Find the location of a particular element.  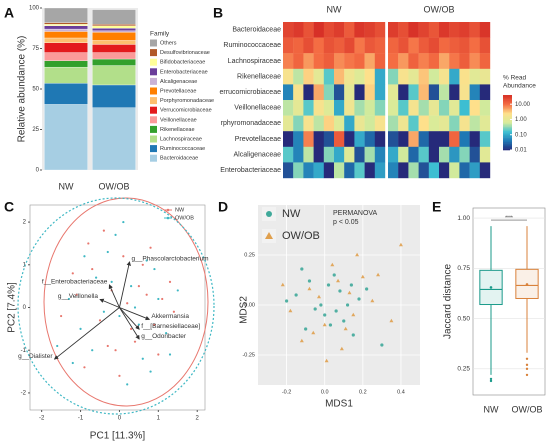

legend-title: Family is located at coordinates (160, 34).